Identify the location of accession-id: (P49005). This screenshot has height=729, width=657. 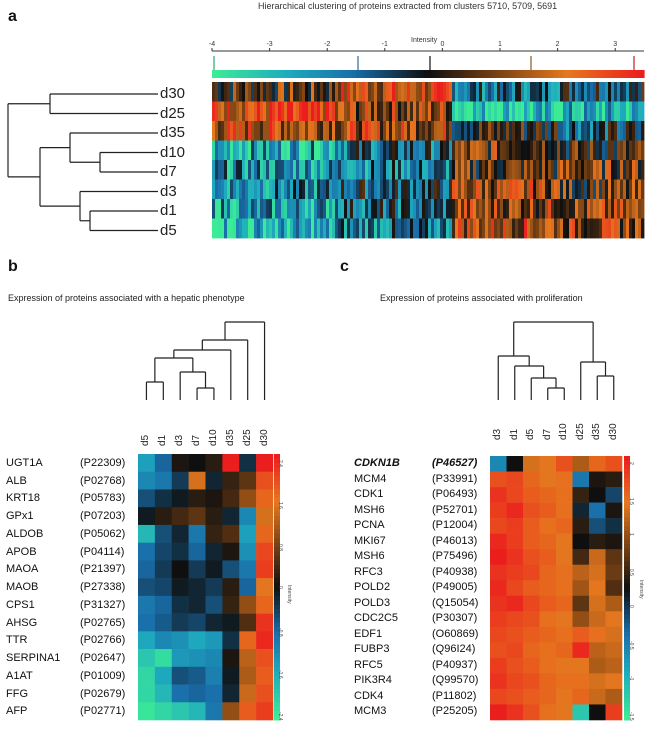
(455, 587).